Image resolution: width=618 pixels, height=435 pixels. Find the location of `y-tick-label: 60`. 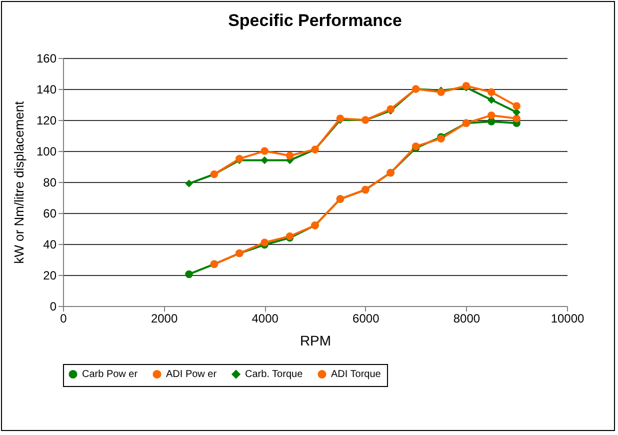

y-tick-label: 60 is located at coordinates (50, 213).